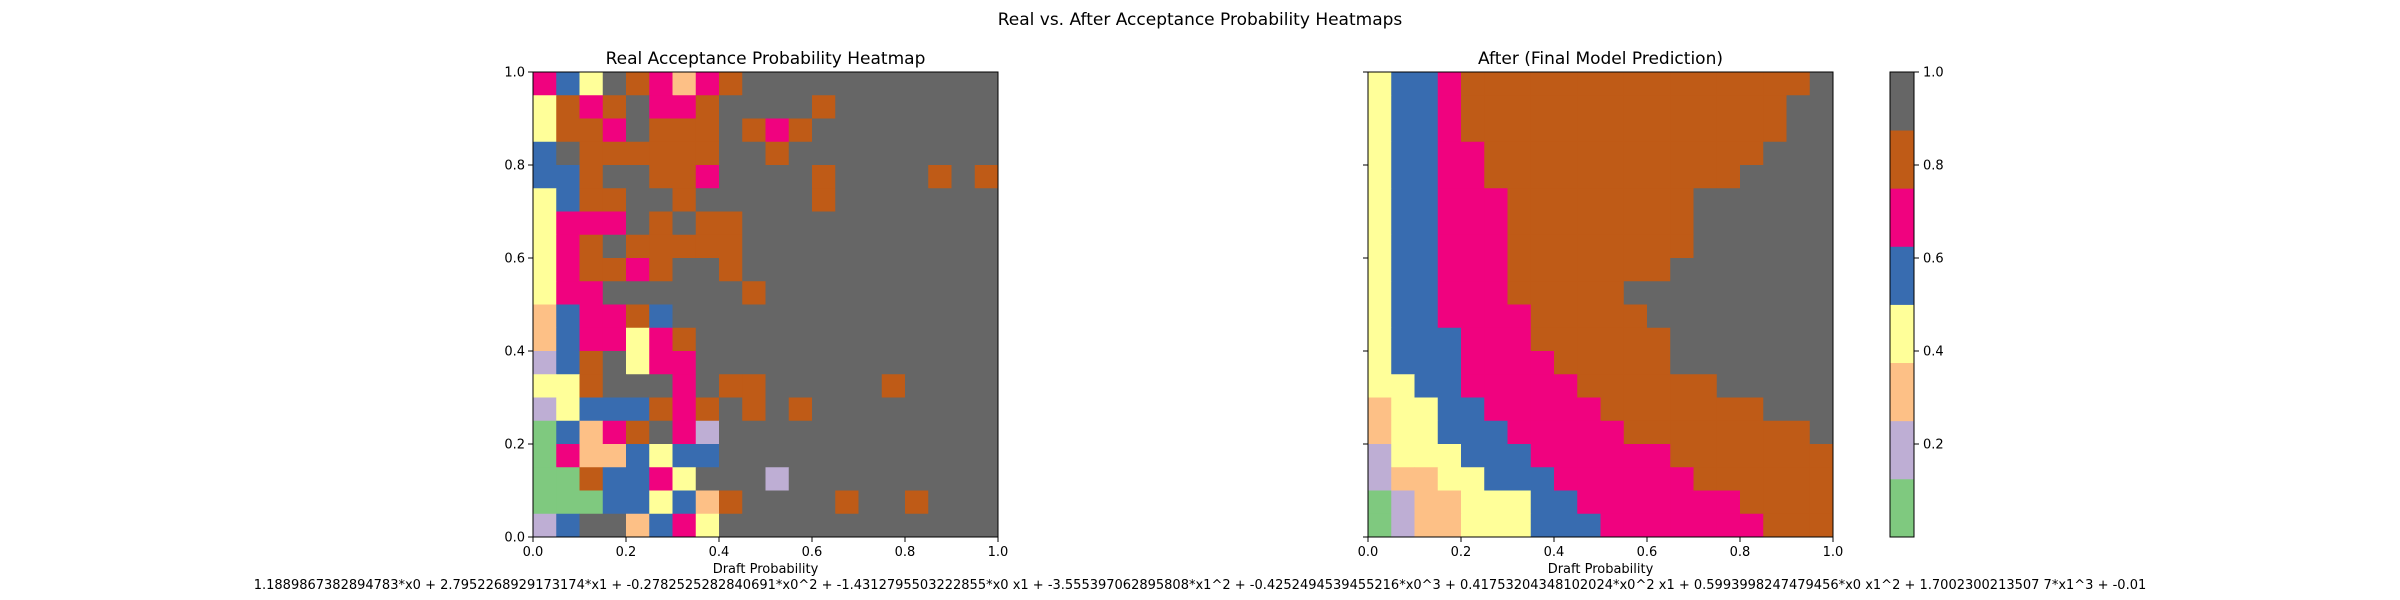 The width and height of the screenshot is (2400, 600). Describe the element at coordinates (1902, 304) in the screenshot. I see `colorbar-frame` at that location.